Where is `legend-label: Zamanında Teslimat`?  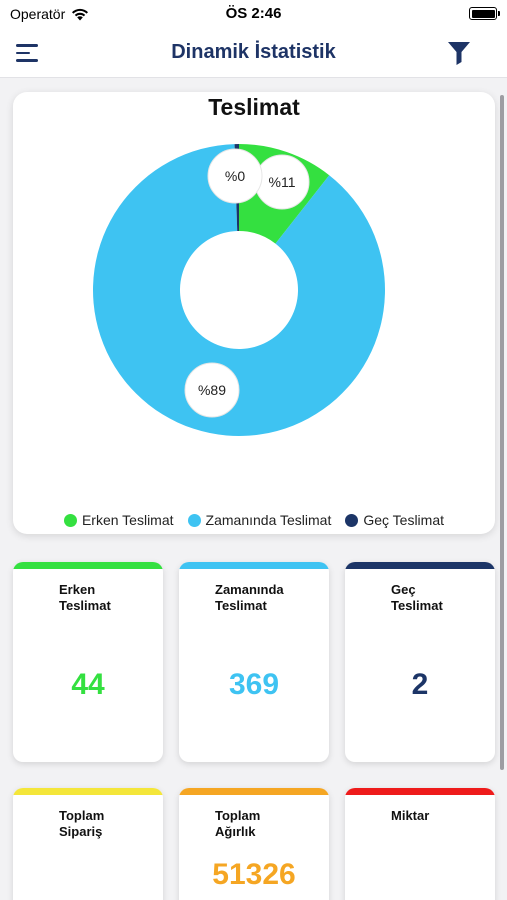 legend-label: Zamanında Teslimat is located at coordinates (268, 520).